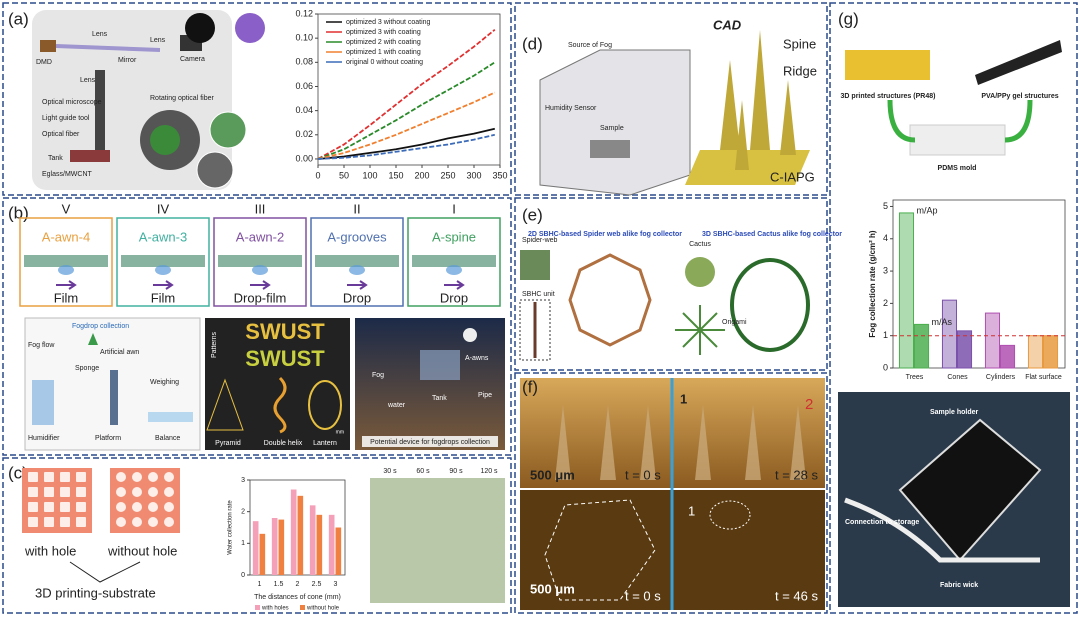 The height and width of the screenshot is (620, 1080). What do you see at coordinates (600, 550) in the screenshot?
I see `hex-outline` at bounding box center [600, 550].